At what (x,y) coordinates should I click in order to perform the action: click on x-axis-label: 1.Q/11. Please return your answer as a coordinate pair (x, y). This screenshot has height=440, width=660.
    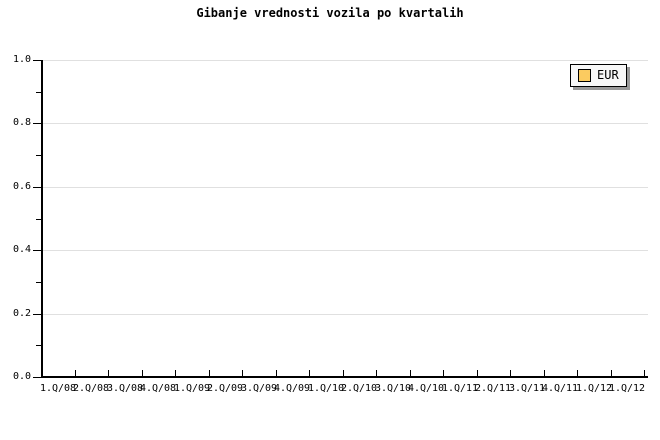
    Looking at the image, I should click on (460, 388).